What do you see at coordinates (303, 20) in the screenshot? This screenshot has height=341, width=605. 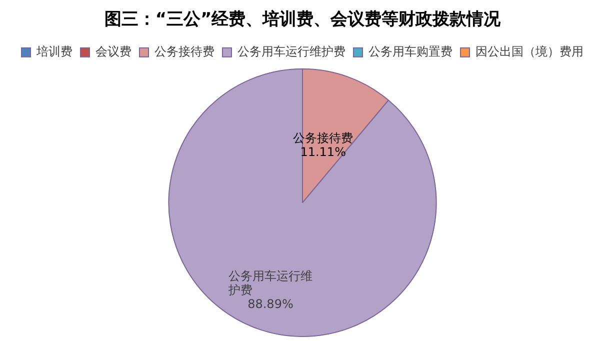 I see `chart-title: 图三：“三公”经费、培训费、会议费等财政拨款情况` at bounding box center [303, 20].